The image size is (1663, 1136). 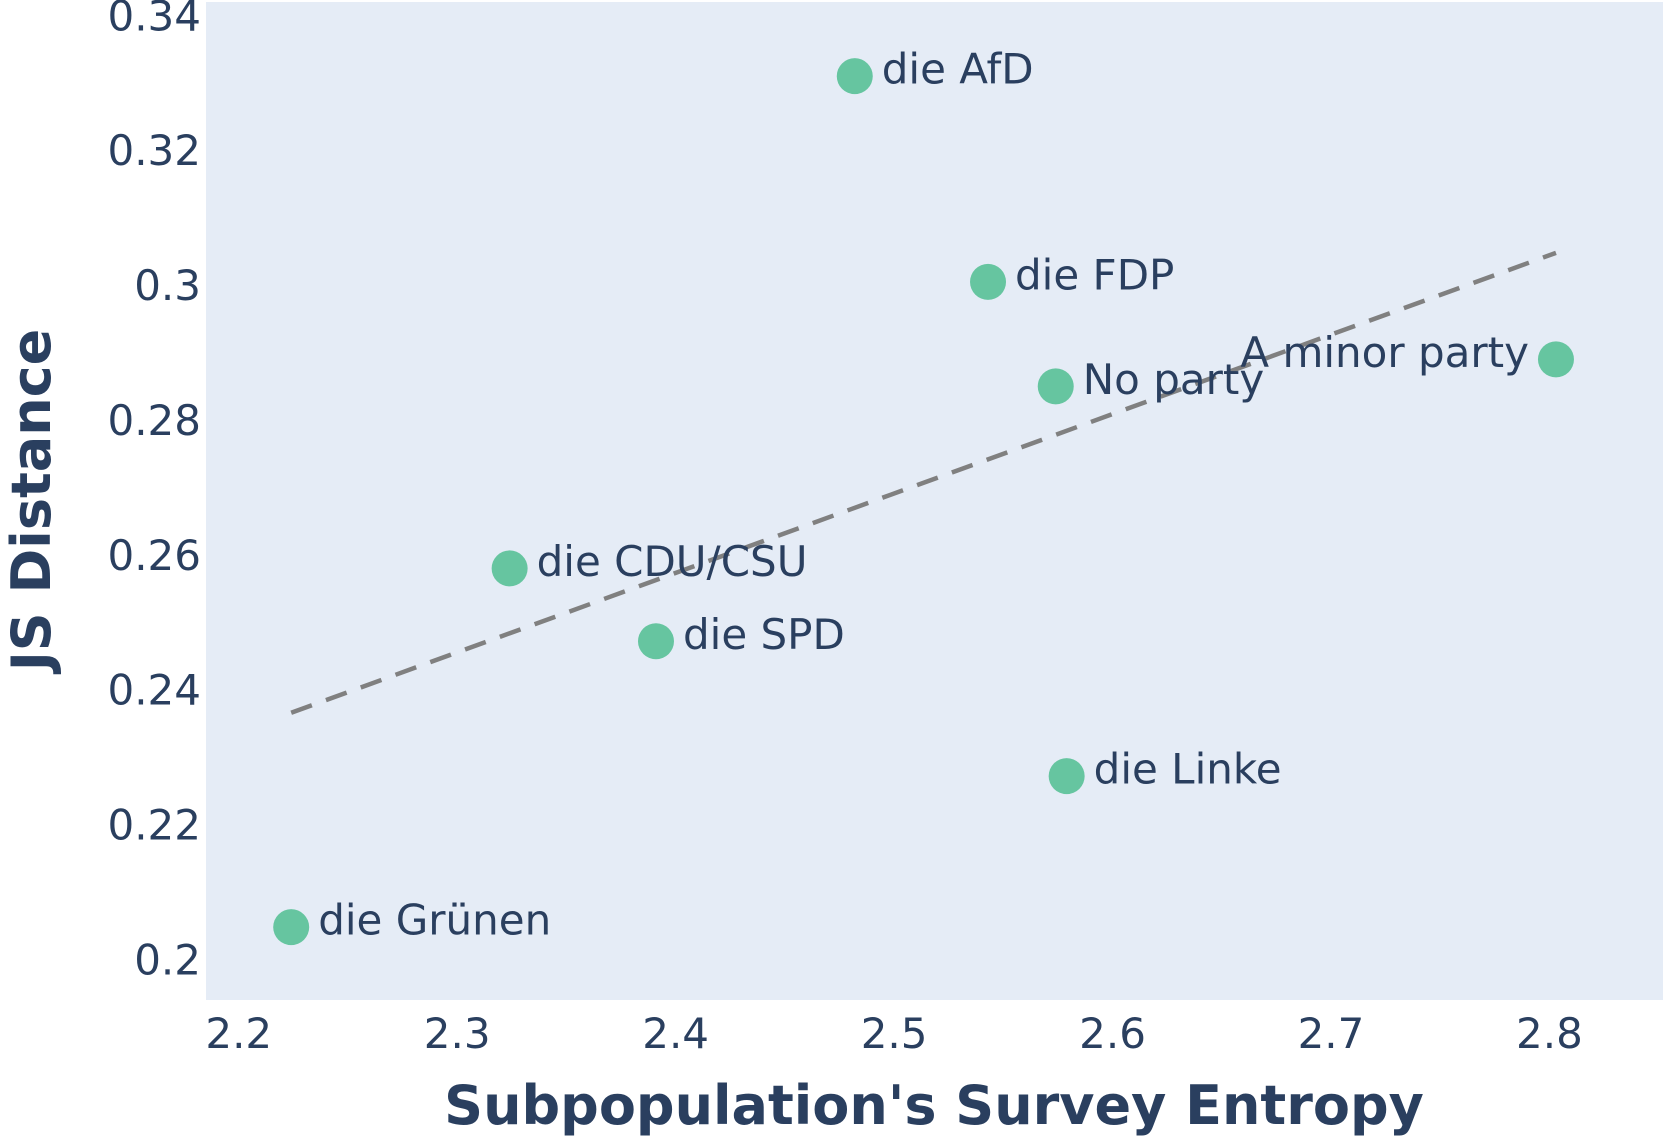 I want to click on point-label: die SPD, so click(x=764, y=634).